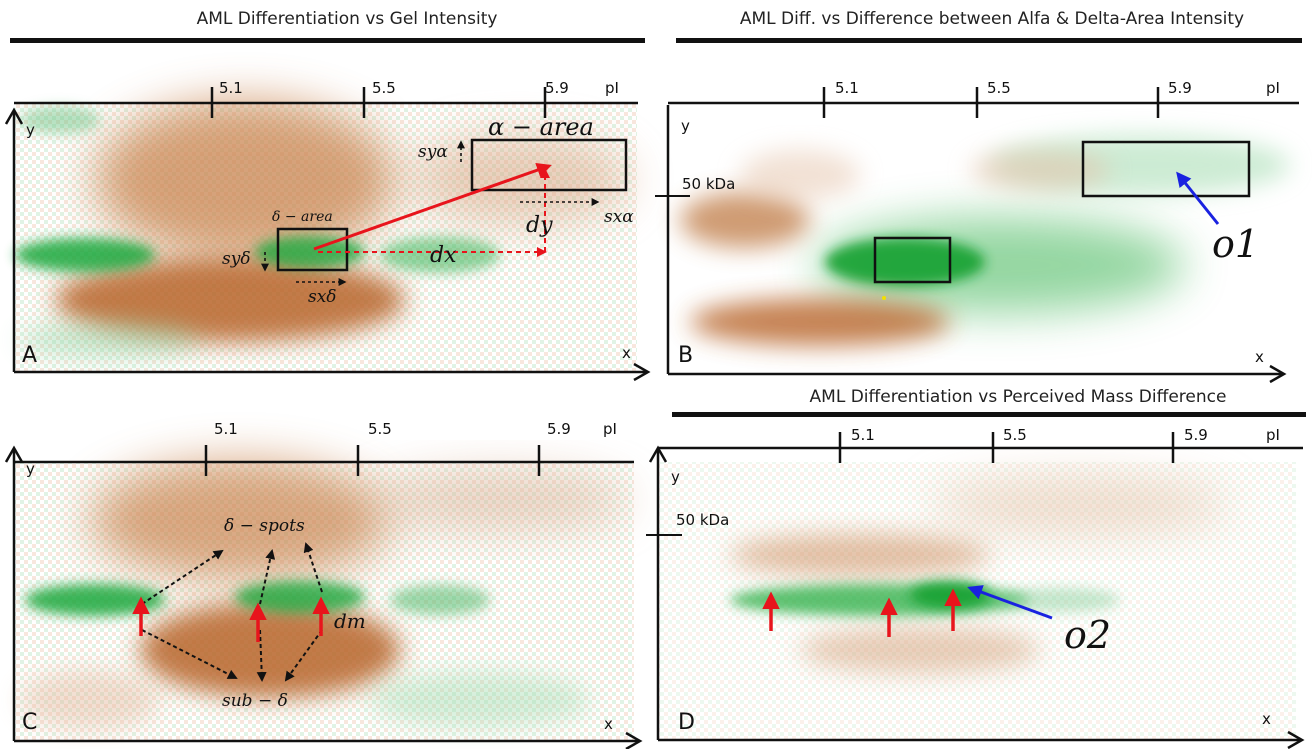 The height and width of the screenshot is (749, 1312). Describe the element at coordinates (29, 355) in the screenshot. I see `panel-a-letter: A` at that location.